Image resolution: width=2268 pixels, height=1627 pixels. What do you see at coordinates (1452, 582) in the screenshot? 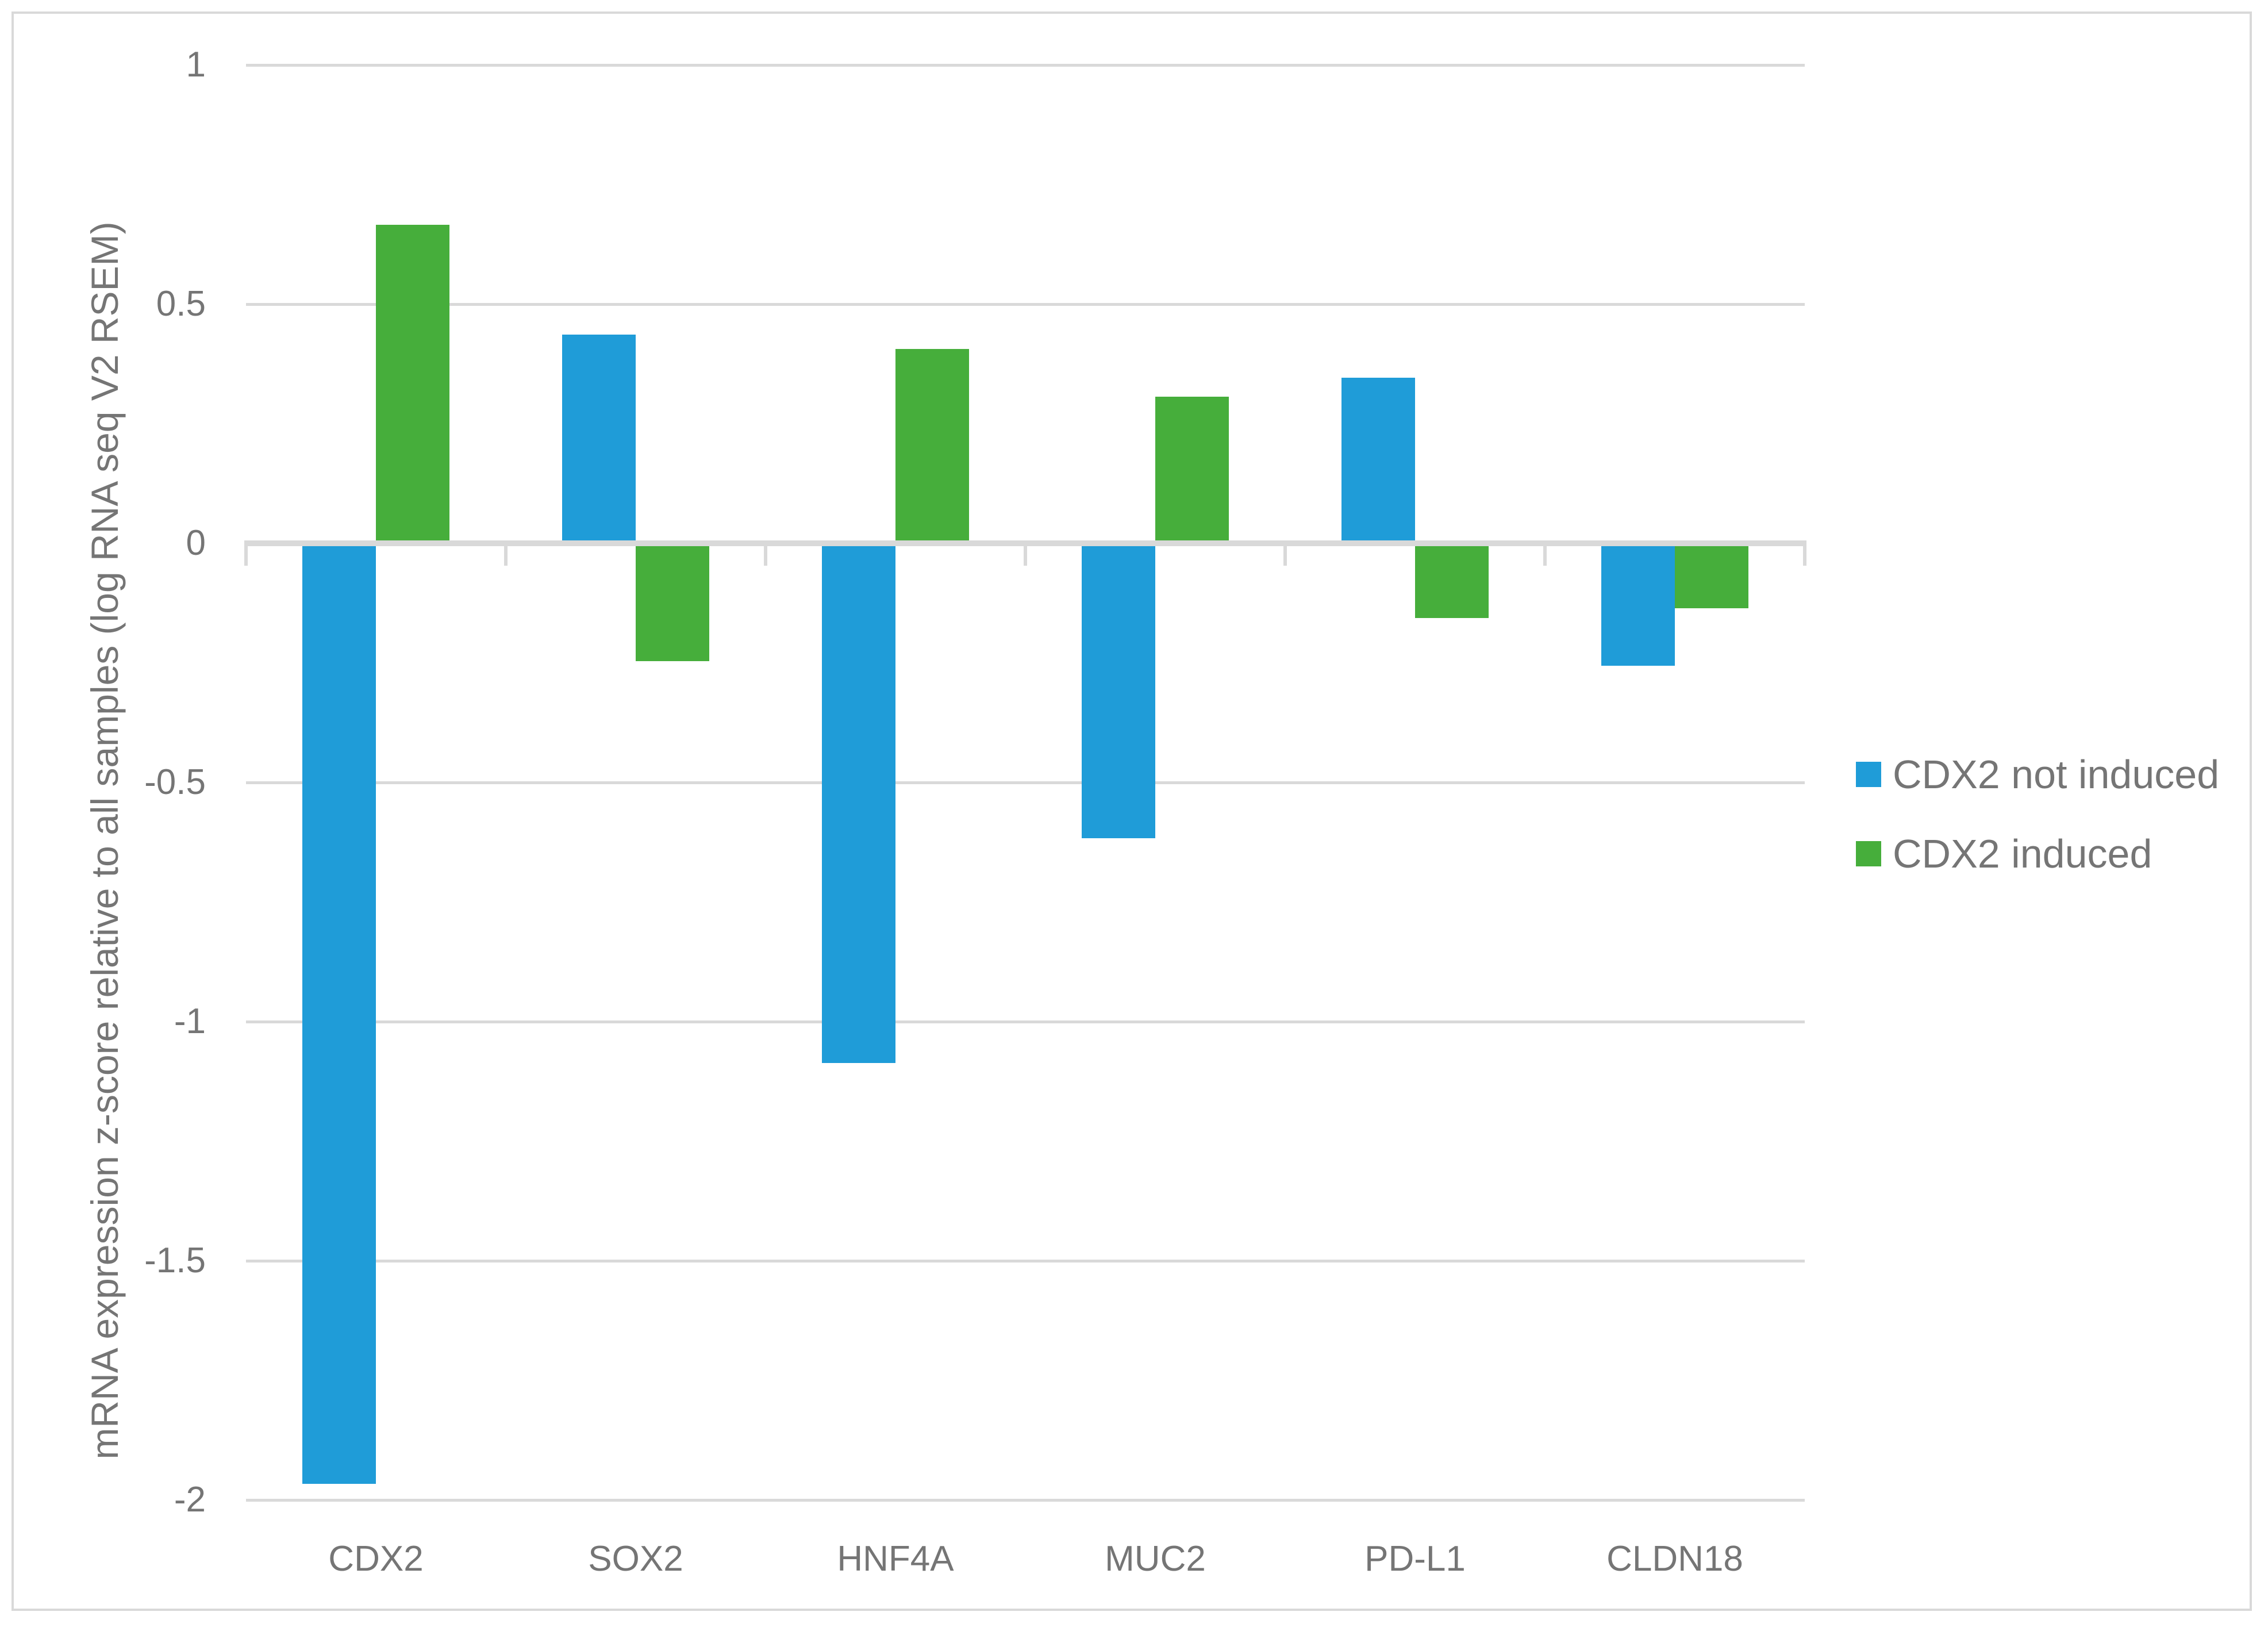
I see `bar-pd-l1-cdx2-induced` at bounding box center [1452, 582].